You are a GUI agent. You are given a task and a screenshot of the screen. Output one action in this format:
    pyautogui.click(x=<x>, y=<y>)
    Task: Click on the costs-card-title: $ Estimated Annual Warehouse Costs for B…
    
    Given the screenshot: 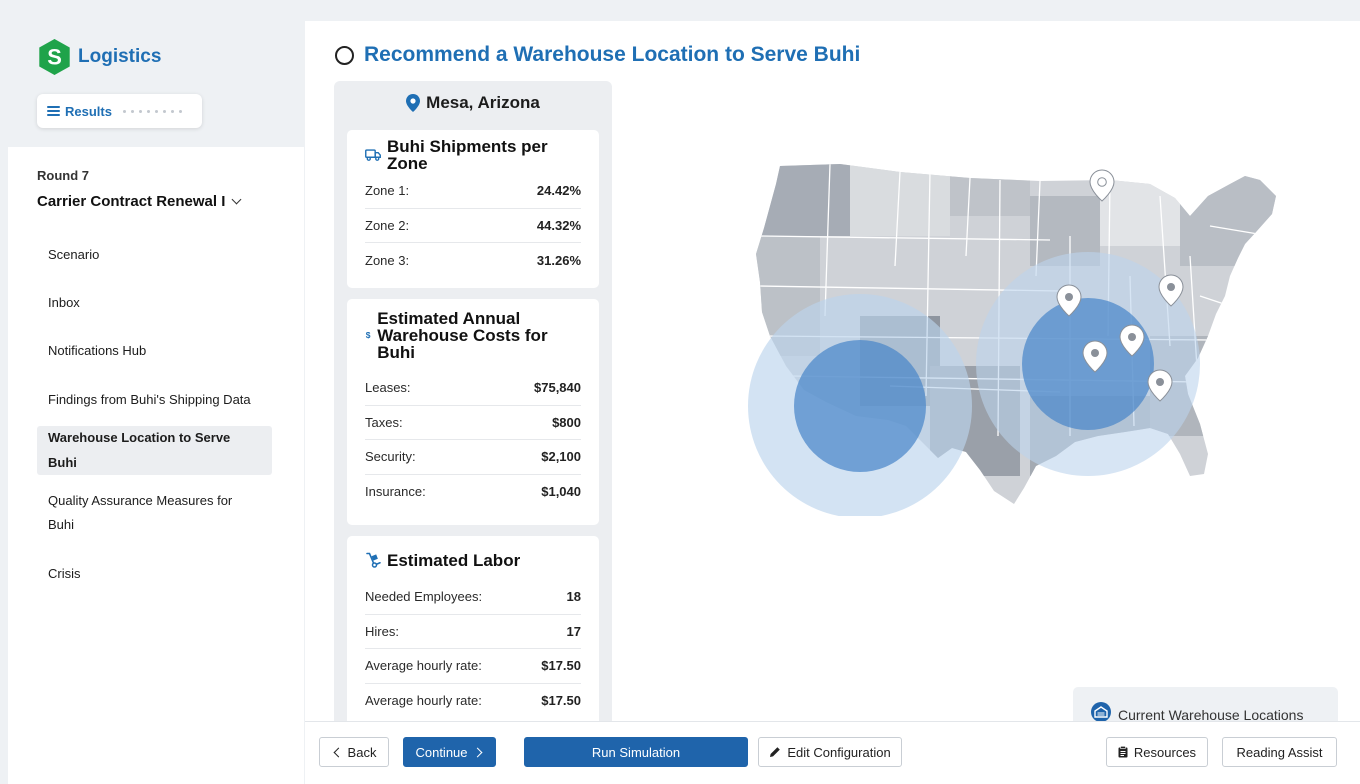 What is the action you would take?
    pyautogui.click(x=473, y=335)
    